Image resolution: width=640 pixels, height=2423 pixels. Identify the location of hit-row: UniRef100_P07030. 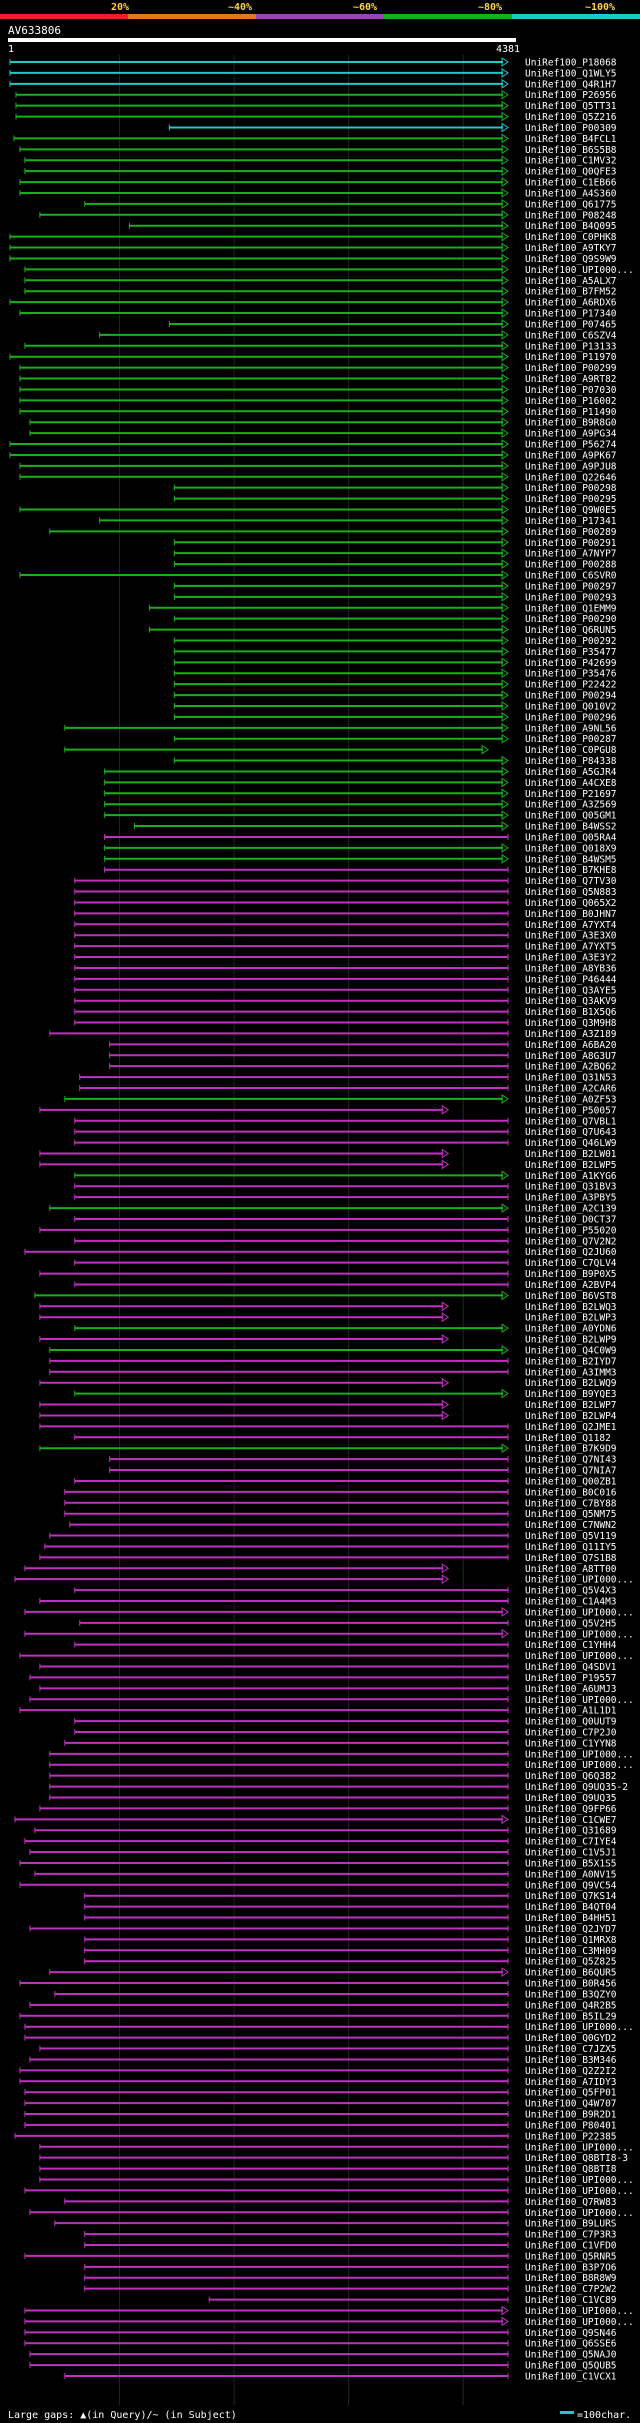
(318, 390).